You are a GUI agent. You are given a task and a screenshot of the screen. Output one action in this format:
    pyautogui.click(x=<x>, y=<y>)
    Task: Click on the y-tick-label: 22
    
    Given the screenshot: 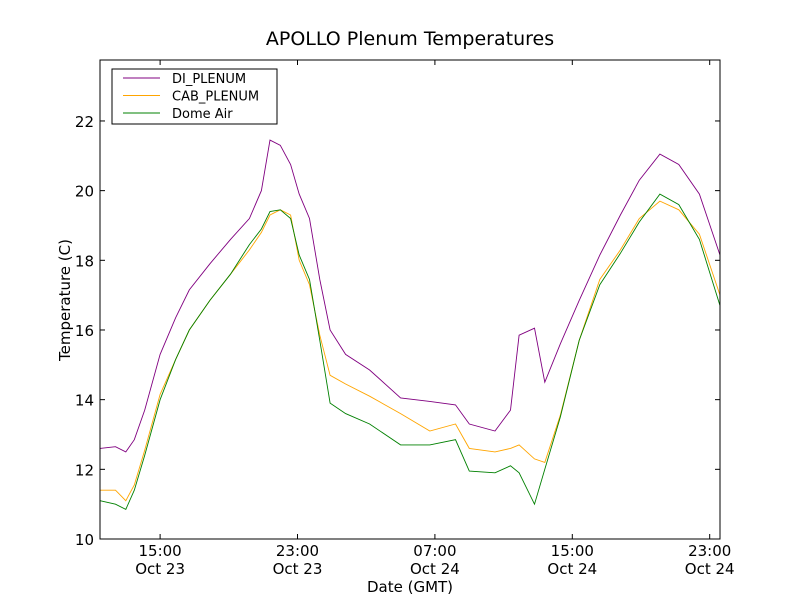 What is the action you would take?
    pyautogui.click(x=84, y=122)
    